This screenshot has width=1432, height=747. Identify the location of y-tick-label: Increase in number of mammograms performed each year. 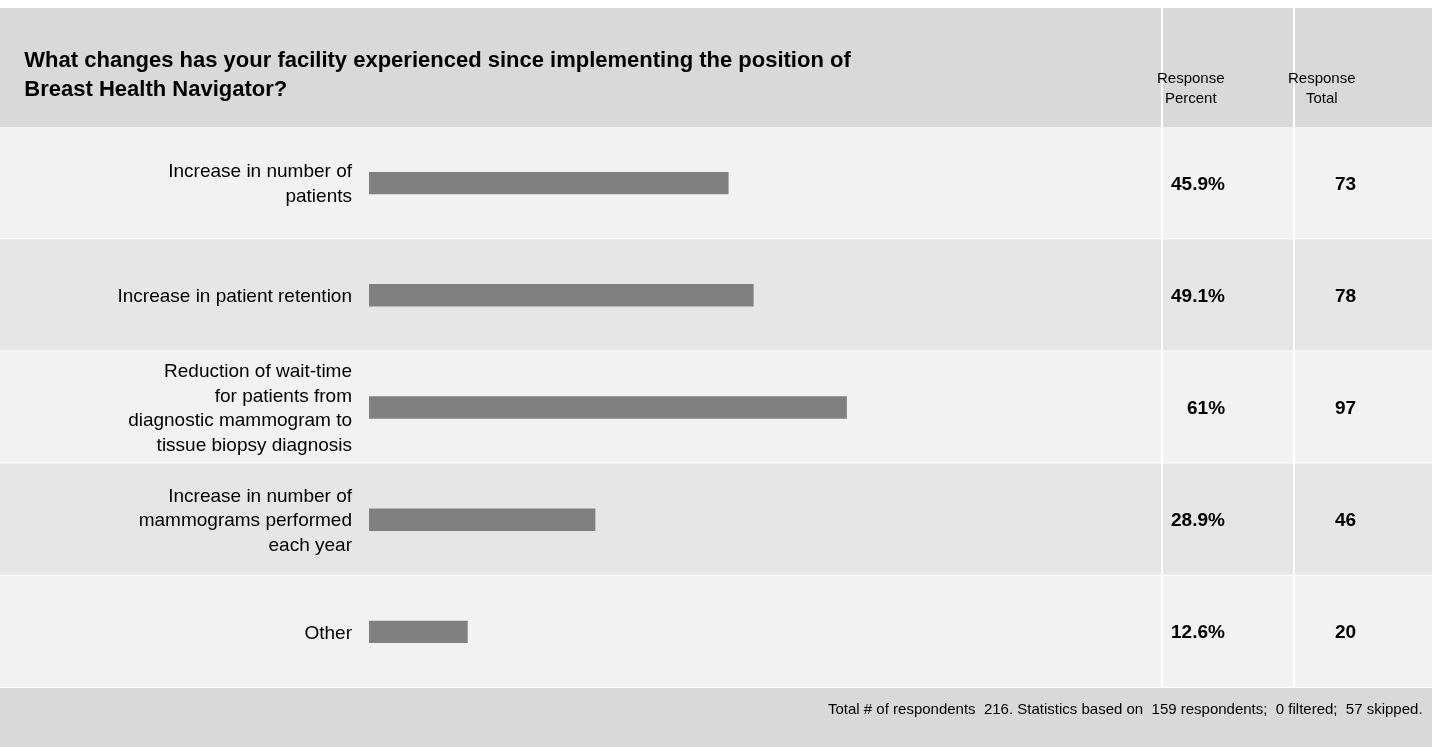
(245, 520).